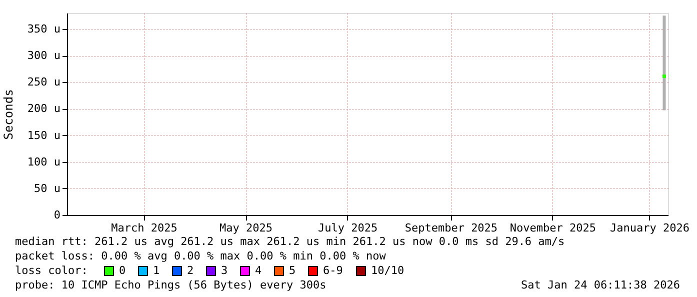  Describe the element at coordinates (200, 256) in the screenshot. I see `text: packet loss: 0.00 % avg 0.00 % max 0.00 % min 0.00 % now` at that location.